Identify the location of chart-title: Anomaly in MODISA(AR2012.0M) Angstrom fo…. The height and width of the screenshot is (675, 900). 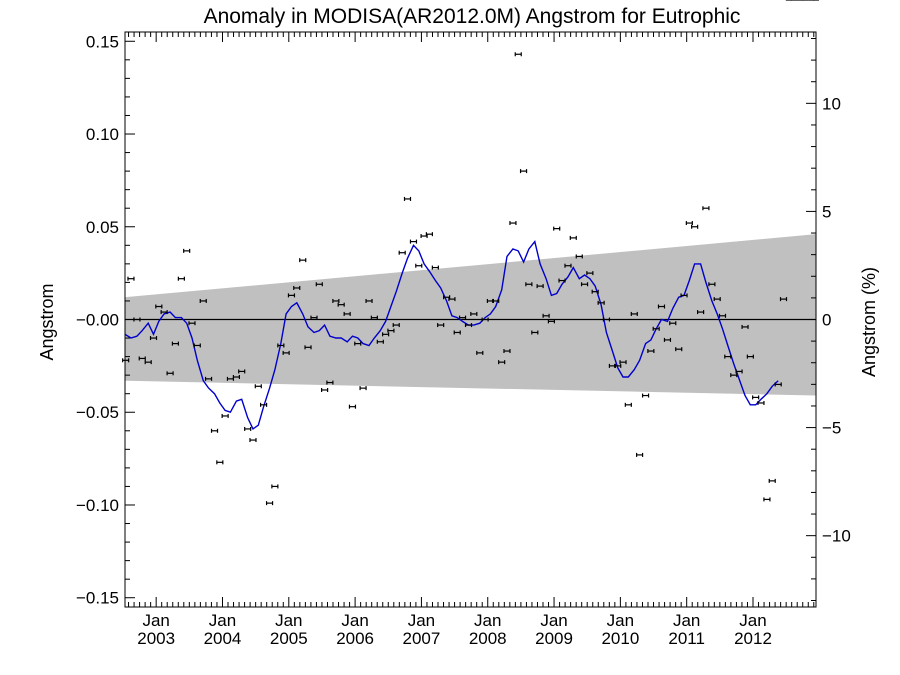
(472, 16).